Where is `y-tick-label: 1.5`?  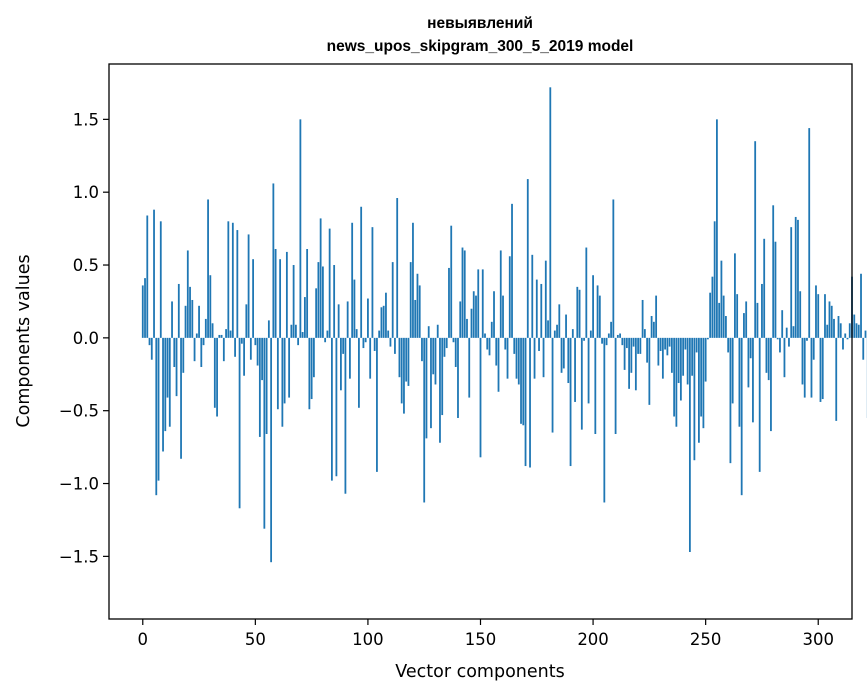 y-tick-label: 1.5 is located at coordinates (86, 119).